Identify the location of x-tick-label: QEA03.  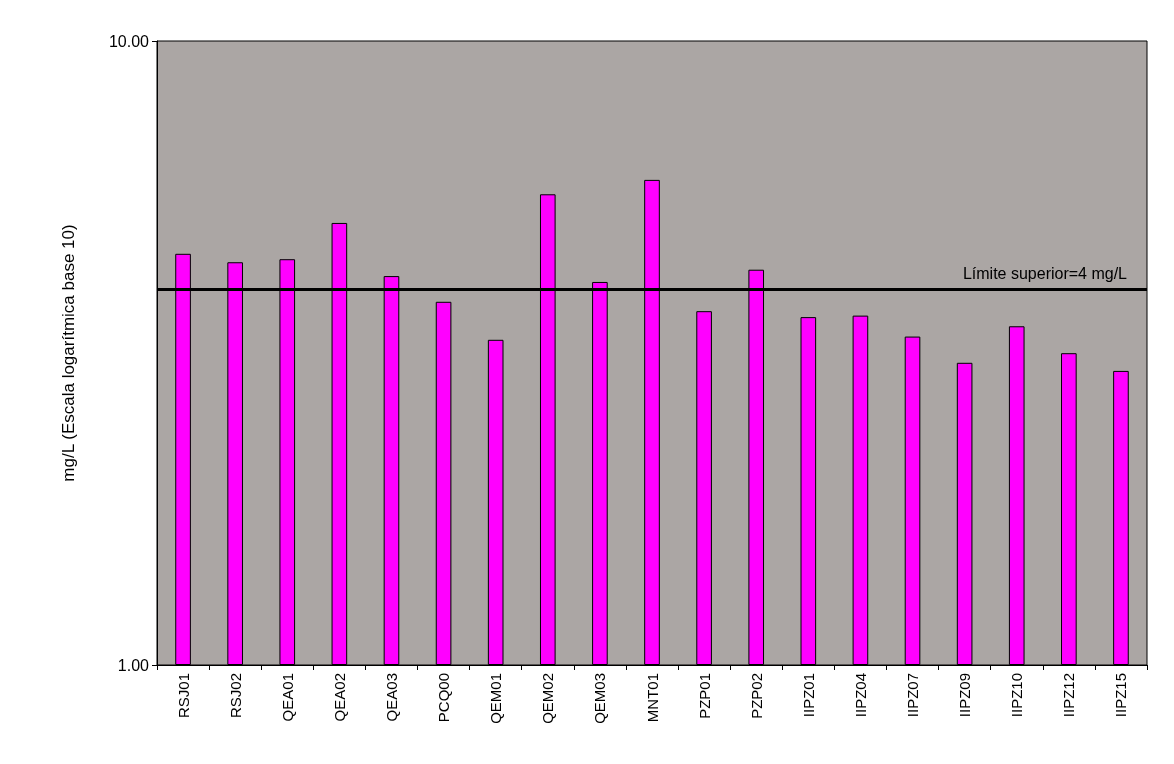
(391, 697).